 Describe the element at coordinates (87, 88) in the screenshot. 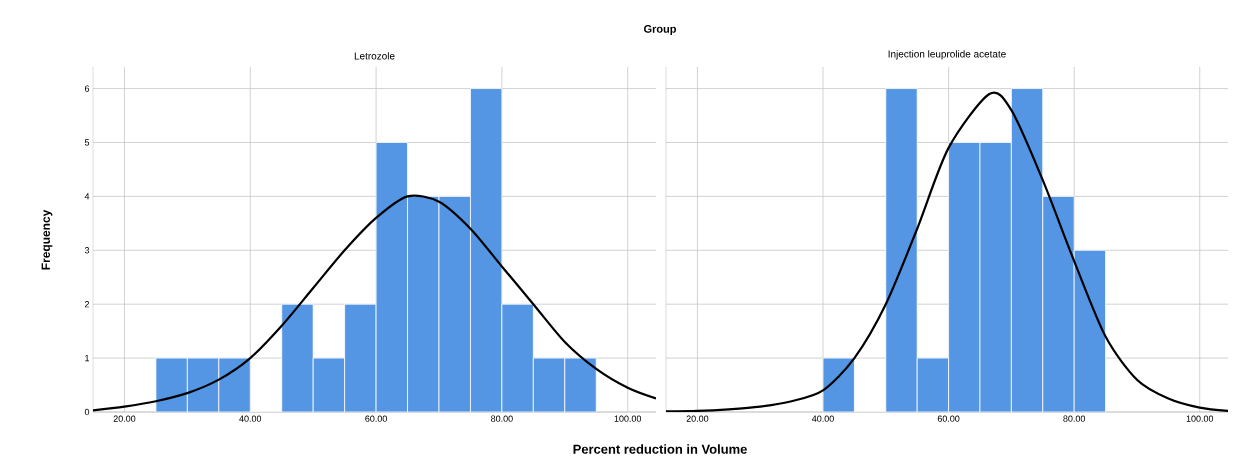

I see `y-tick-label: 6` at that location.